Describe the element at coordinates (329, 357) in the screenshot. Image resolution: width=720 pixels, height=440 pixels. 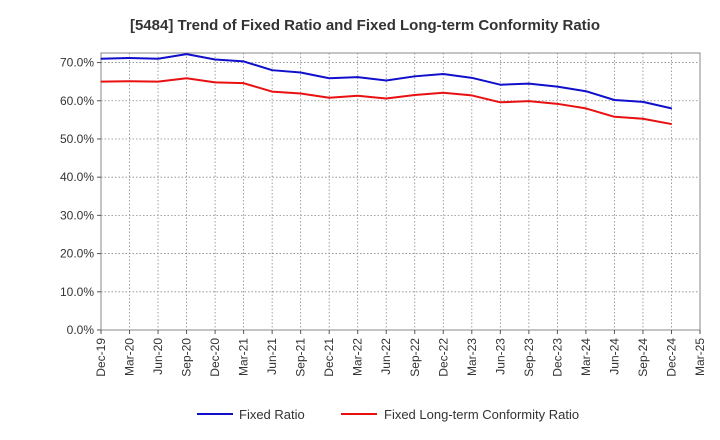
I see `x-tick-label: Dec-21` at that location.